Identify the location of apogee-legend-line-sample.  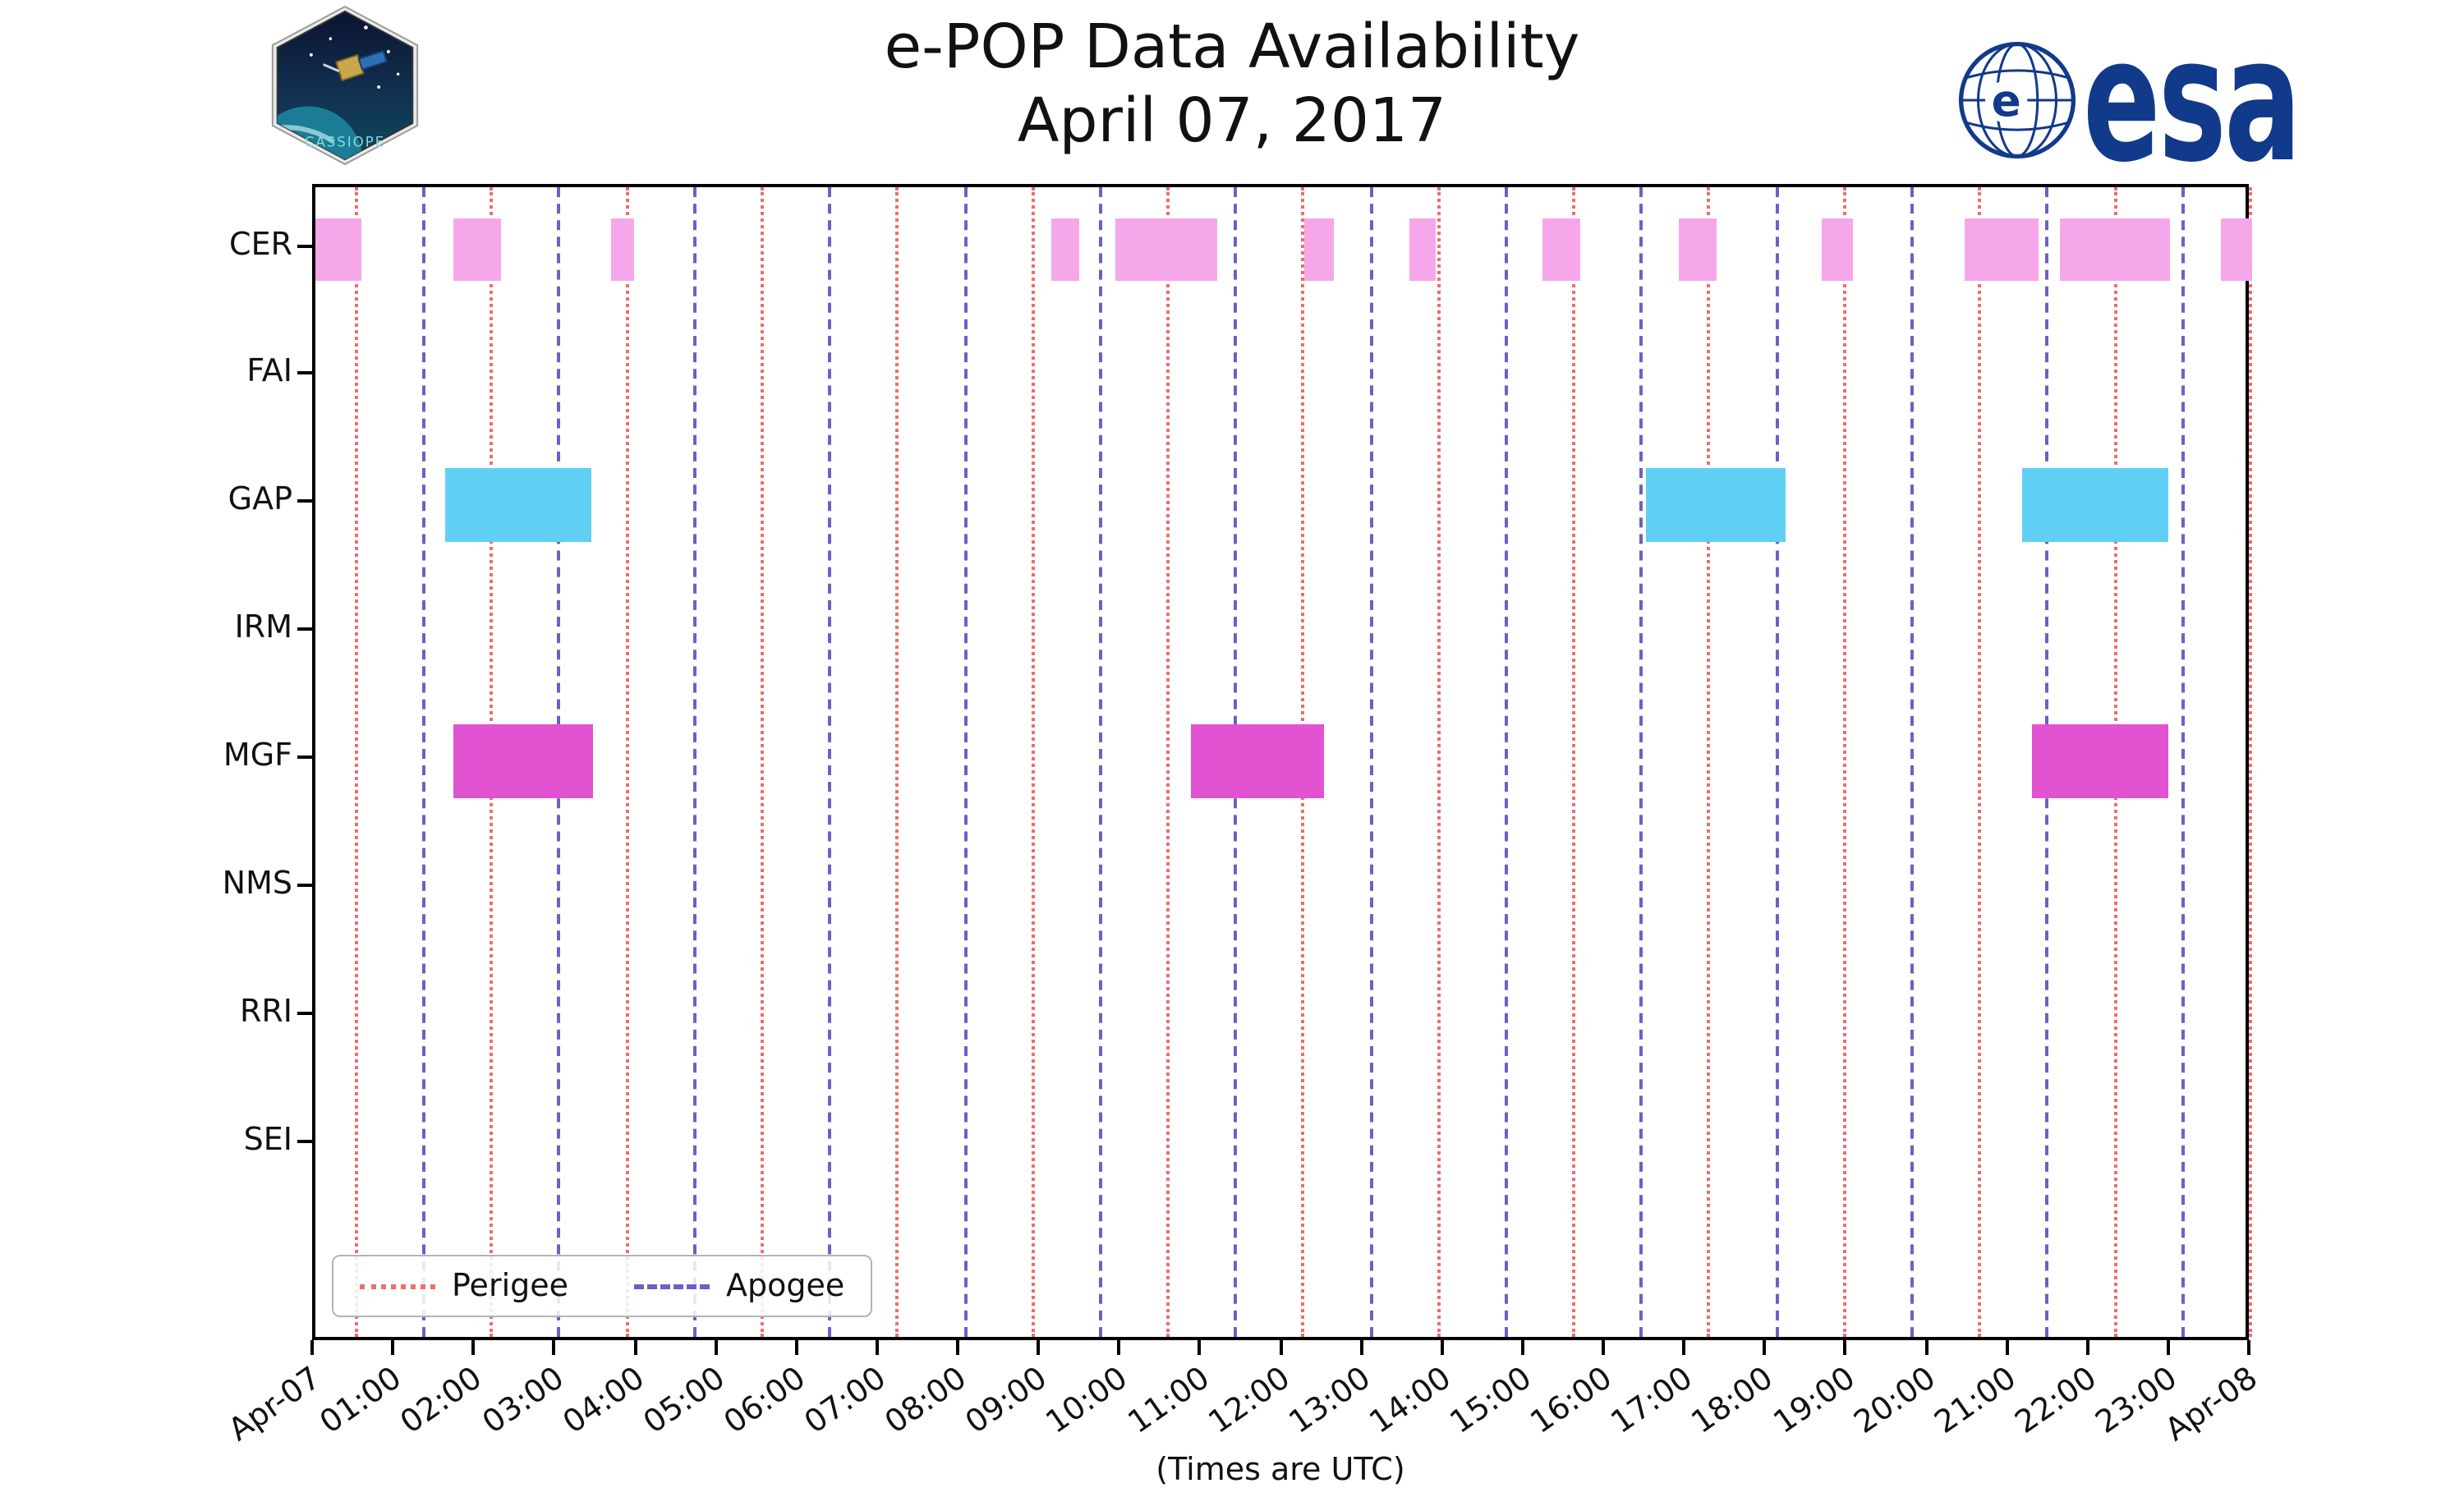
(672, 1286).